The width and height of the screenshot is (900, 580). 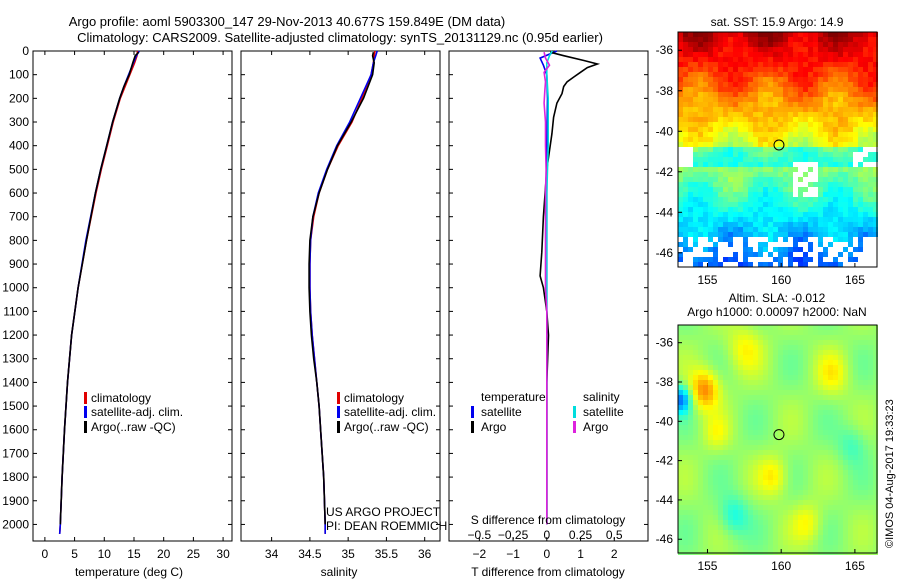 What do you see at coordinates (121, 398) in the screenshot?
I see `temperature-legend-climatology: climatology` at bounding box center [121, 398].